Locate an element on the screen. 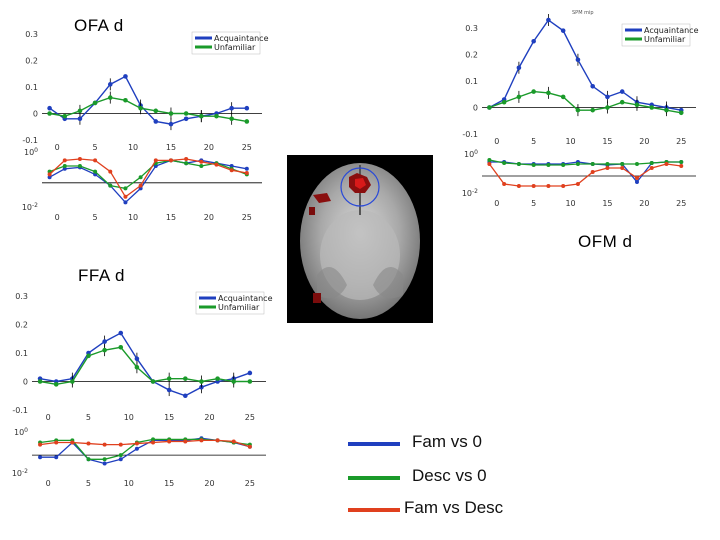  activation-blob-core is located at coordinates (360, 183).